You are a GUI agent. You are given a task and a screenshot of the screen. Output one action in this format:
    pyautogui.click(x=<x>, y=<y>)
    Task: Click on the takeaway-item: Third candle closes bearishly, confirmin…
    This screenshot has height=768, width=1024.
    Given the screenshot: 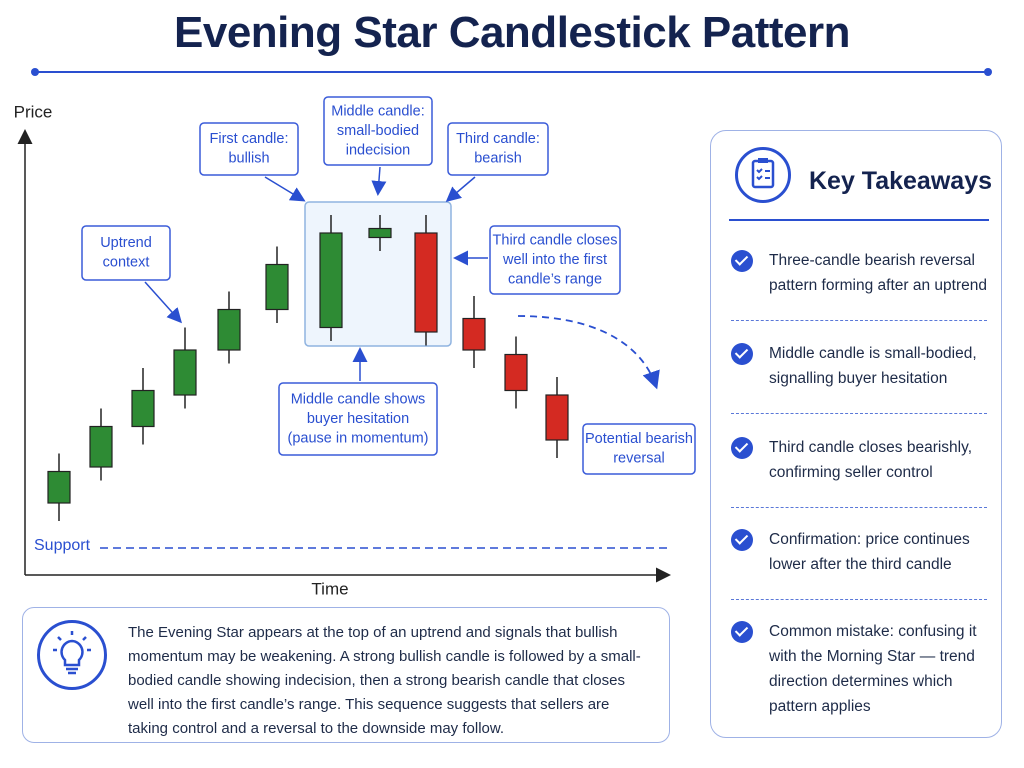 What is the action you would take?
    pyautogui.click(x=861, y=480)
    